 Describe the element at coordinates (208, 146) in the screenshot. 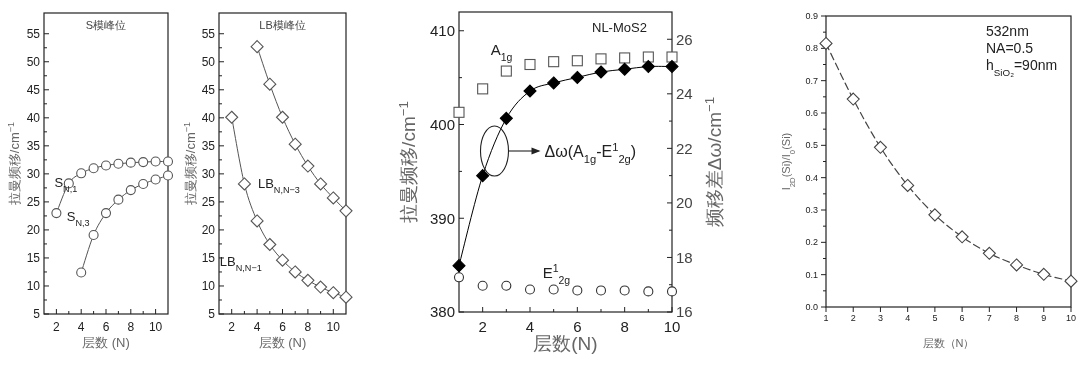

I see `y-tick-label: 35` at that location.